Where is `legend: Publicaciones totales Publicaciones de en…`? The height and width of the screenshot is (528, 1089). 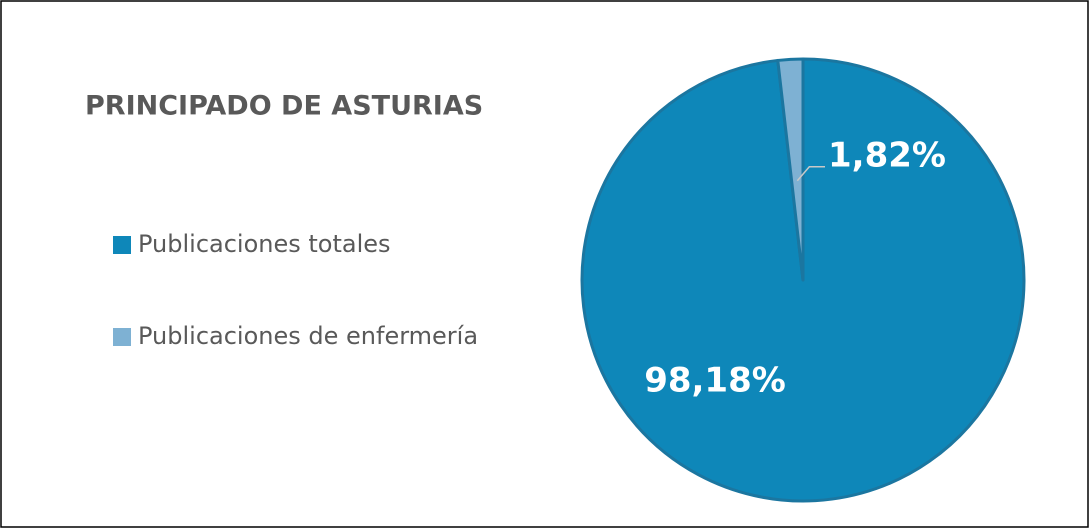 legend: Publicaciones totales Publicaciones de en… is located at coordinates (295, 290).